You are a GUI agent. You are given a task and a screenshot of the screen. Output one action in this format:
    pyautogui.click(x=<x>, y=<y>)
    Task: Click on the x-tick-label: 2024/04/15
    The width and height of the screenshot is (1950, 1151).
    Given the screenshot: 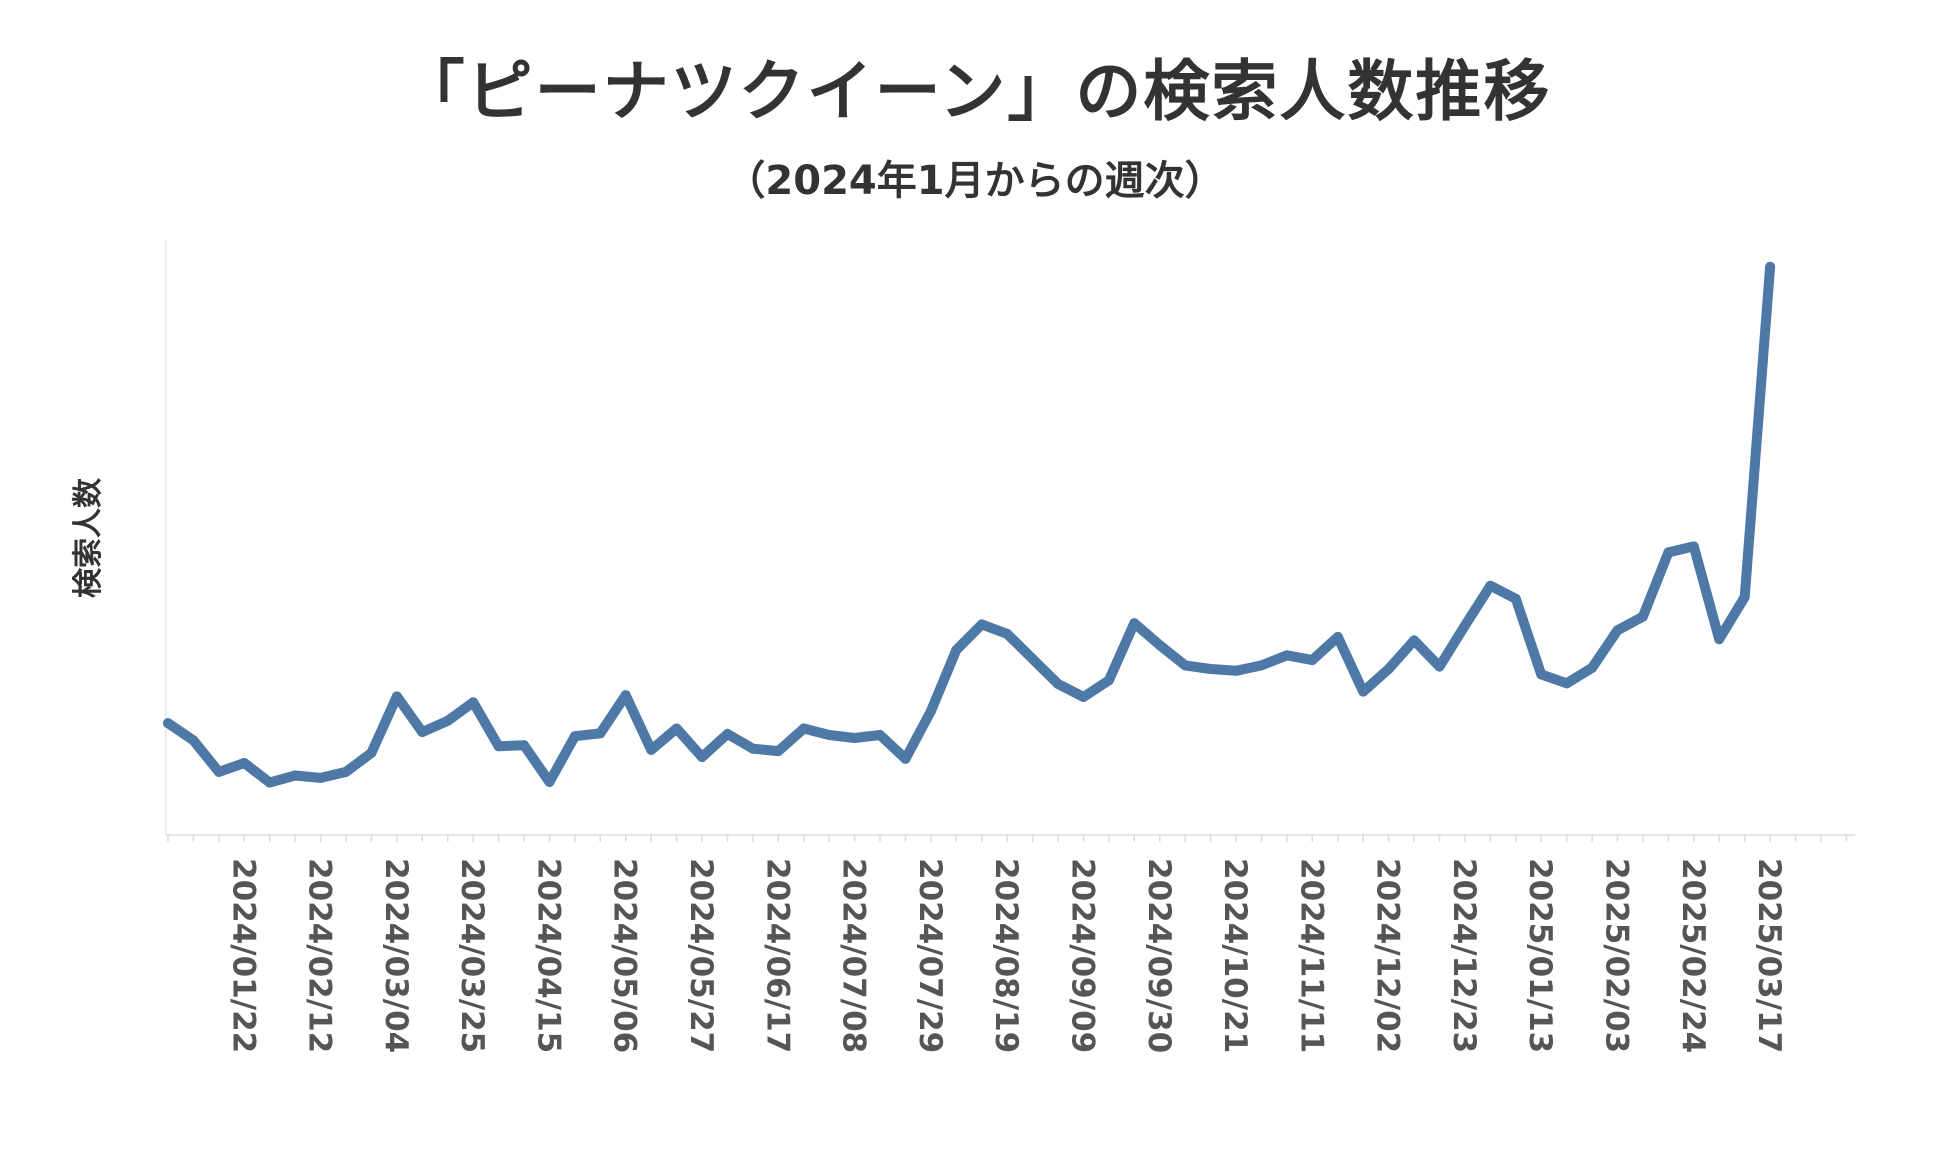 What is the action you would take?
    pyautogui.click(x=549, y=955)
    